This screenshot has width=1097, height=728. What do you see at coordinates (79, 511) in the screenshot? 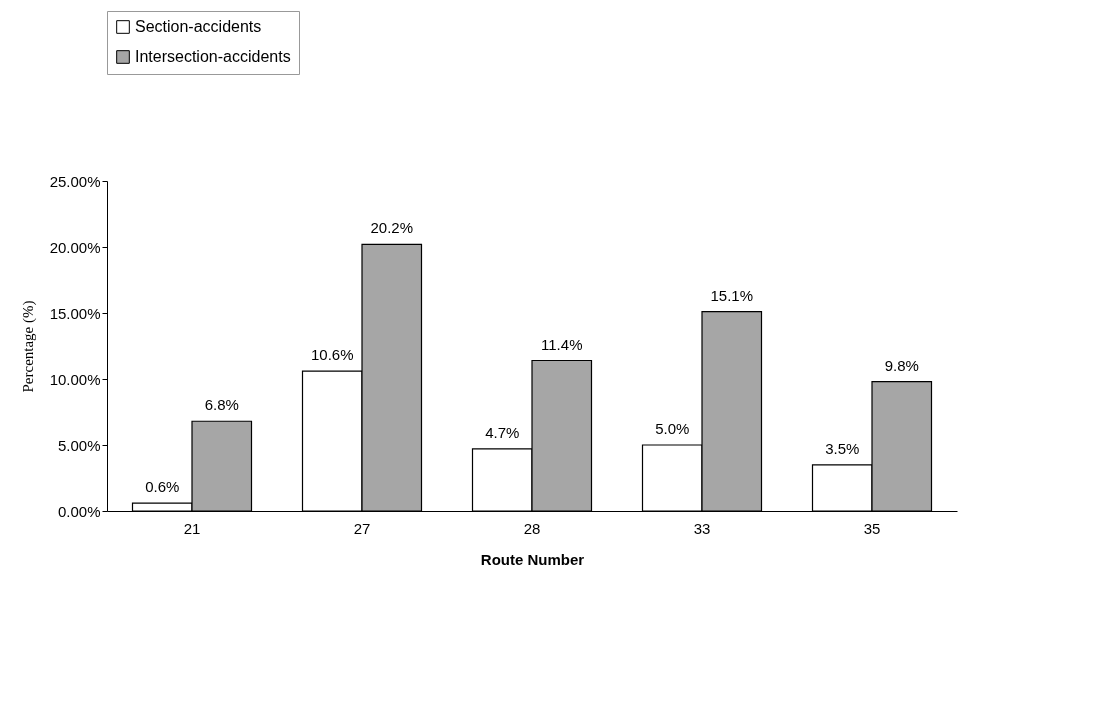
I see `y-tick-label: 0.00%` at bounding box center [79, 511].